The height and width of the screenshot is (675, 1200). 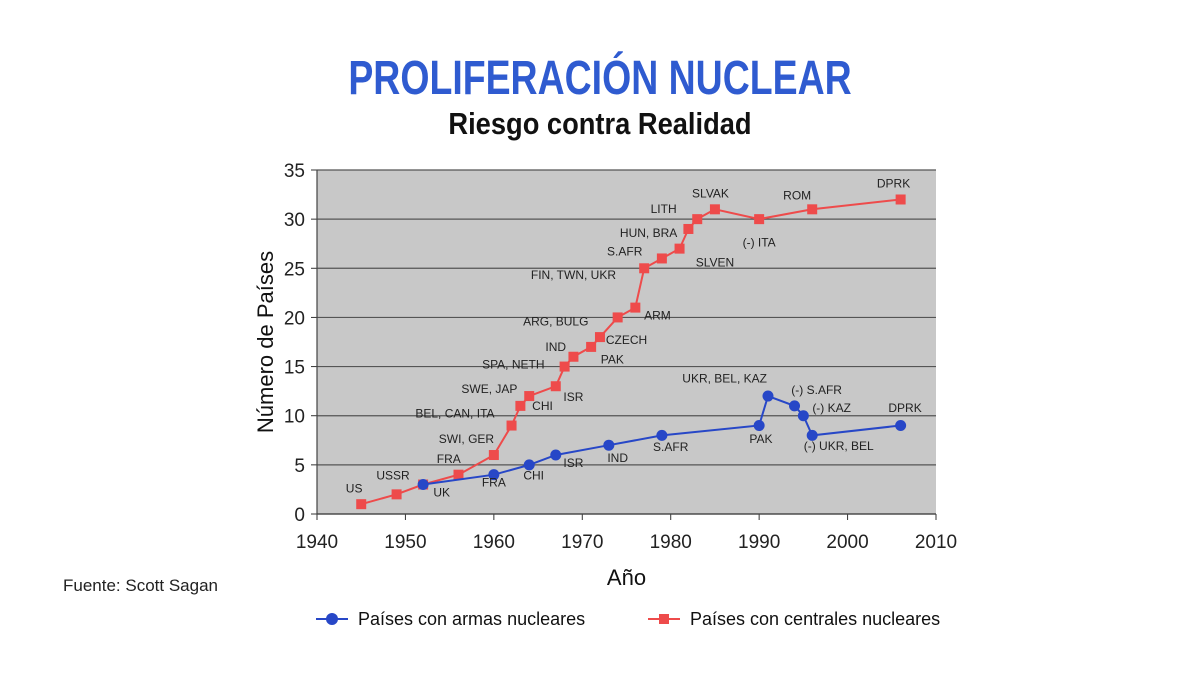 I want to click on annotation-label: ARM, so click(x=657, y=315).